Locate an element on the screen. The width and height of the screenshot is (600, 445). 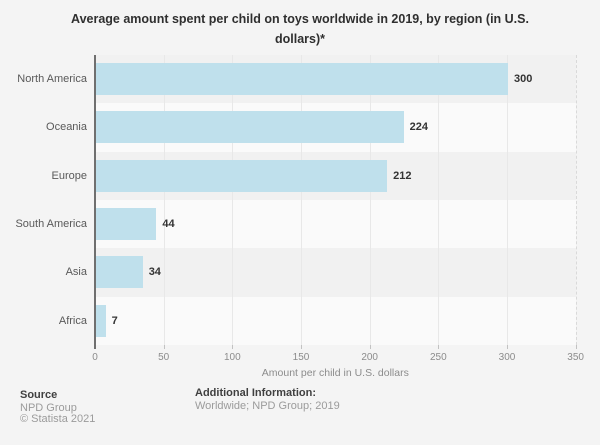
x-tick-label: 250 is located at coordinates (438, 357).